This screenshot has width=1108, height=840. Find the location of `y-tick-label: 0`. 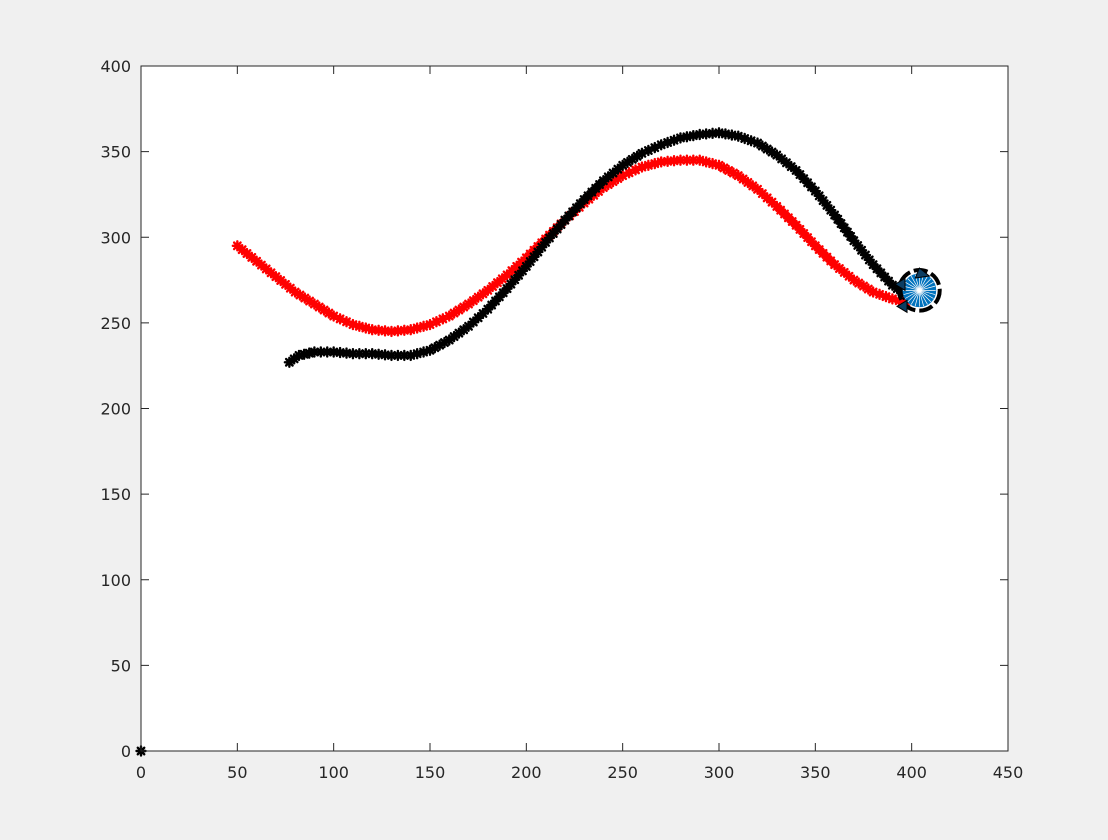

y-tick-label: 0 is located at coordinates (126, 751).